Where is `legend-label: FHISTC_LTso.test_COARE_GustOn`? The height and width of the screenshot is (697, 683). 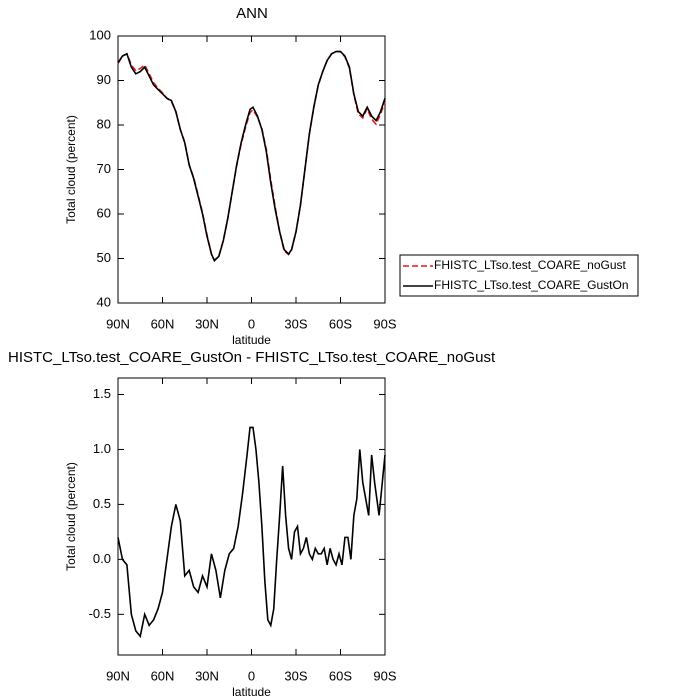 legend-label: FHISTC_LTso.test_COARE_GustOn is located at coordinates (531, 285).